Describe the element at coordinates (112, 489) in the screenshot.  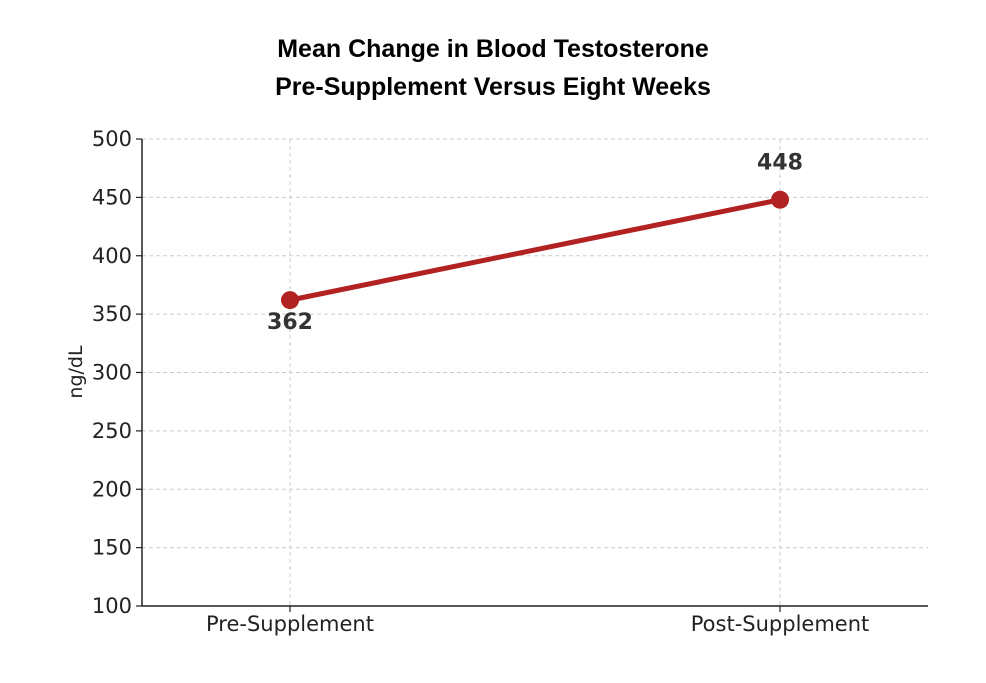
I see `y-tick-label: 200` at that location.